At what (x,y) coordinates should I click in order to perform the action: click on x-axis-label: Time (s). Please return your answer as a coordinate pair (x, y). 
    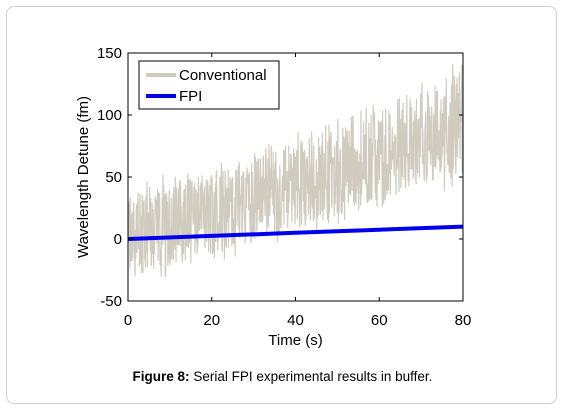
    Looking at the image, I should click on (295, 340).